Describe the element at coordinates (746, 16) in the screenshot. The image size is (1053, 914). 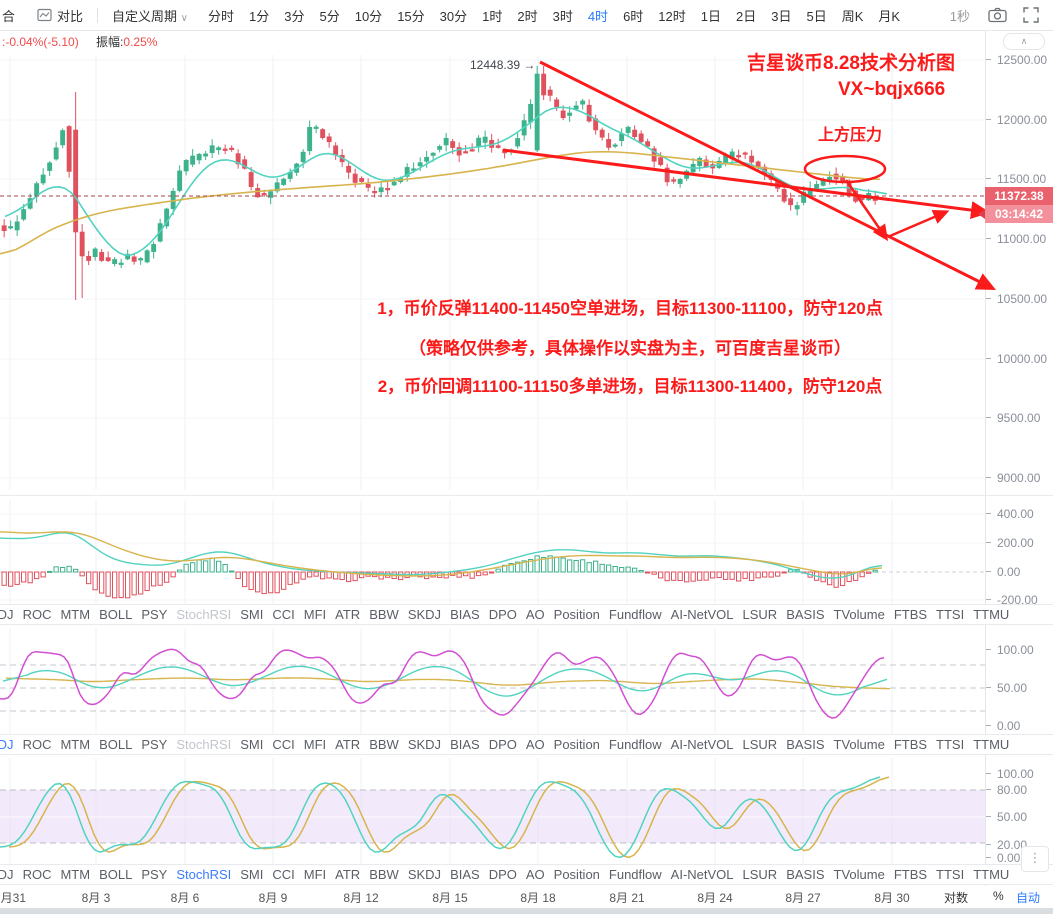
I see `period-2日: 2日` at that location.